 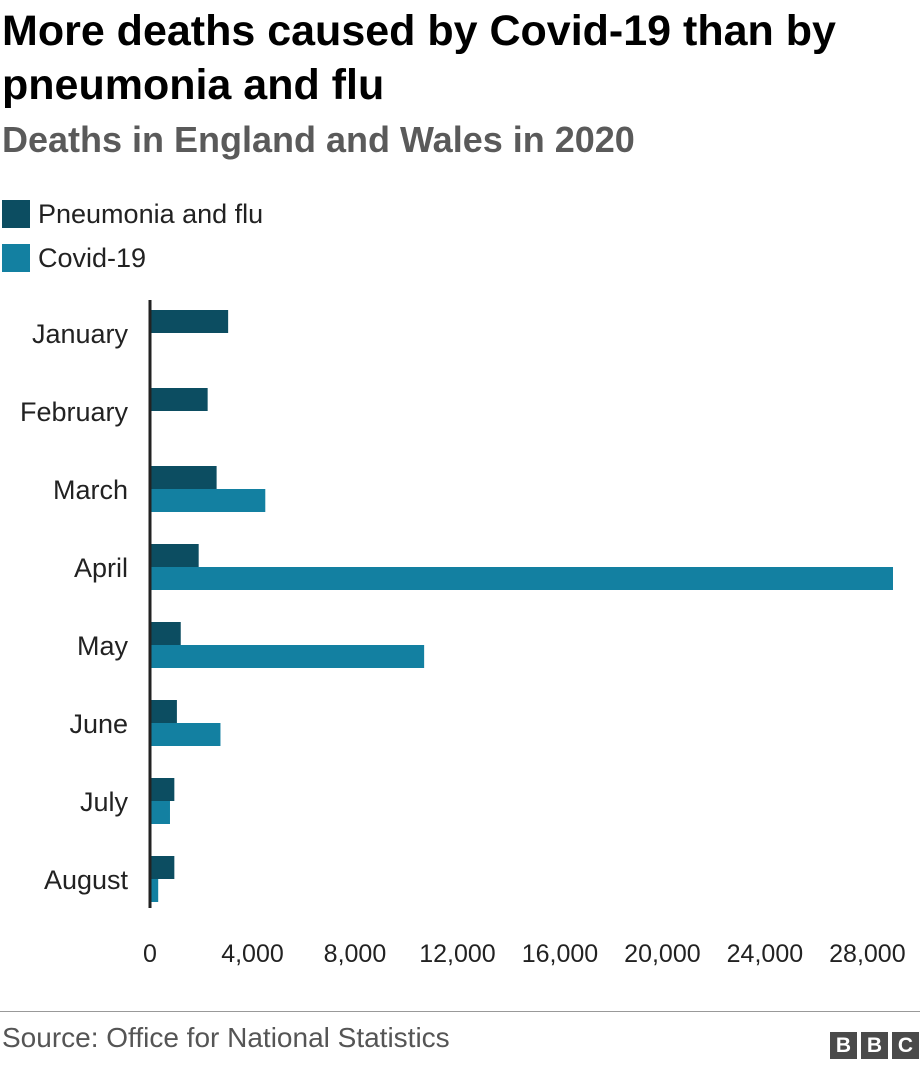 What do you see at coordinates (74, 412) in the screenshot?
I see `category-label: February` at bounding box center [74, 412].